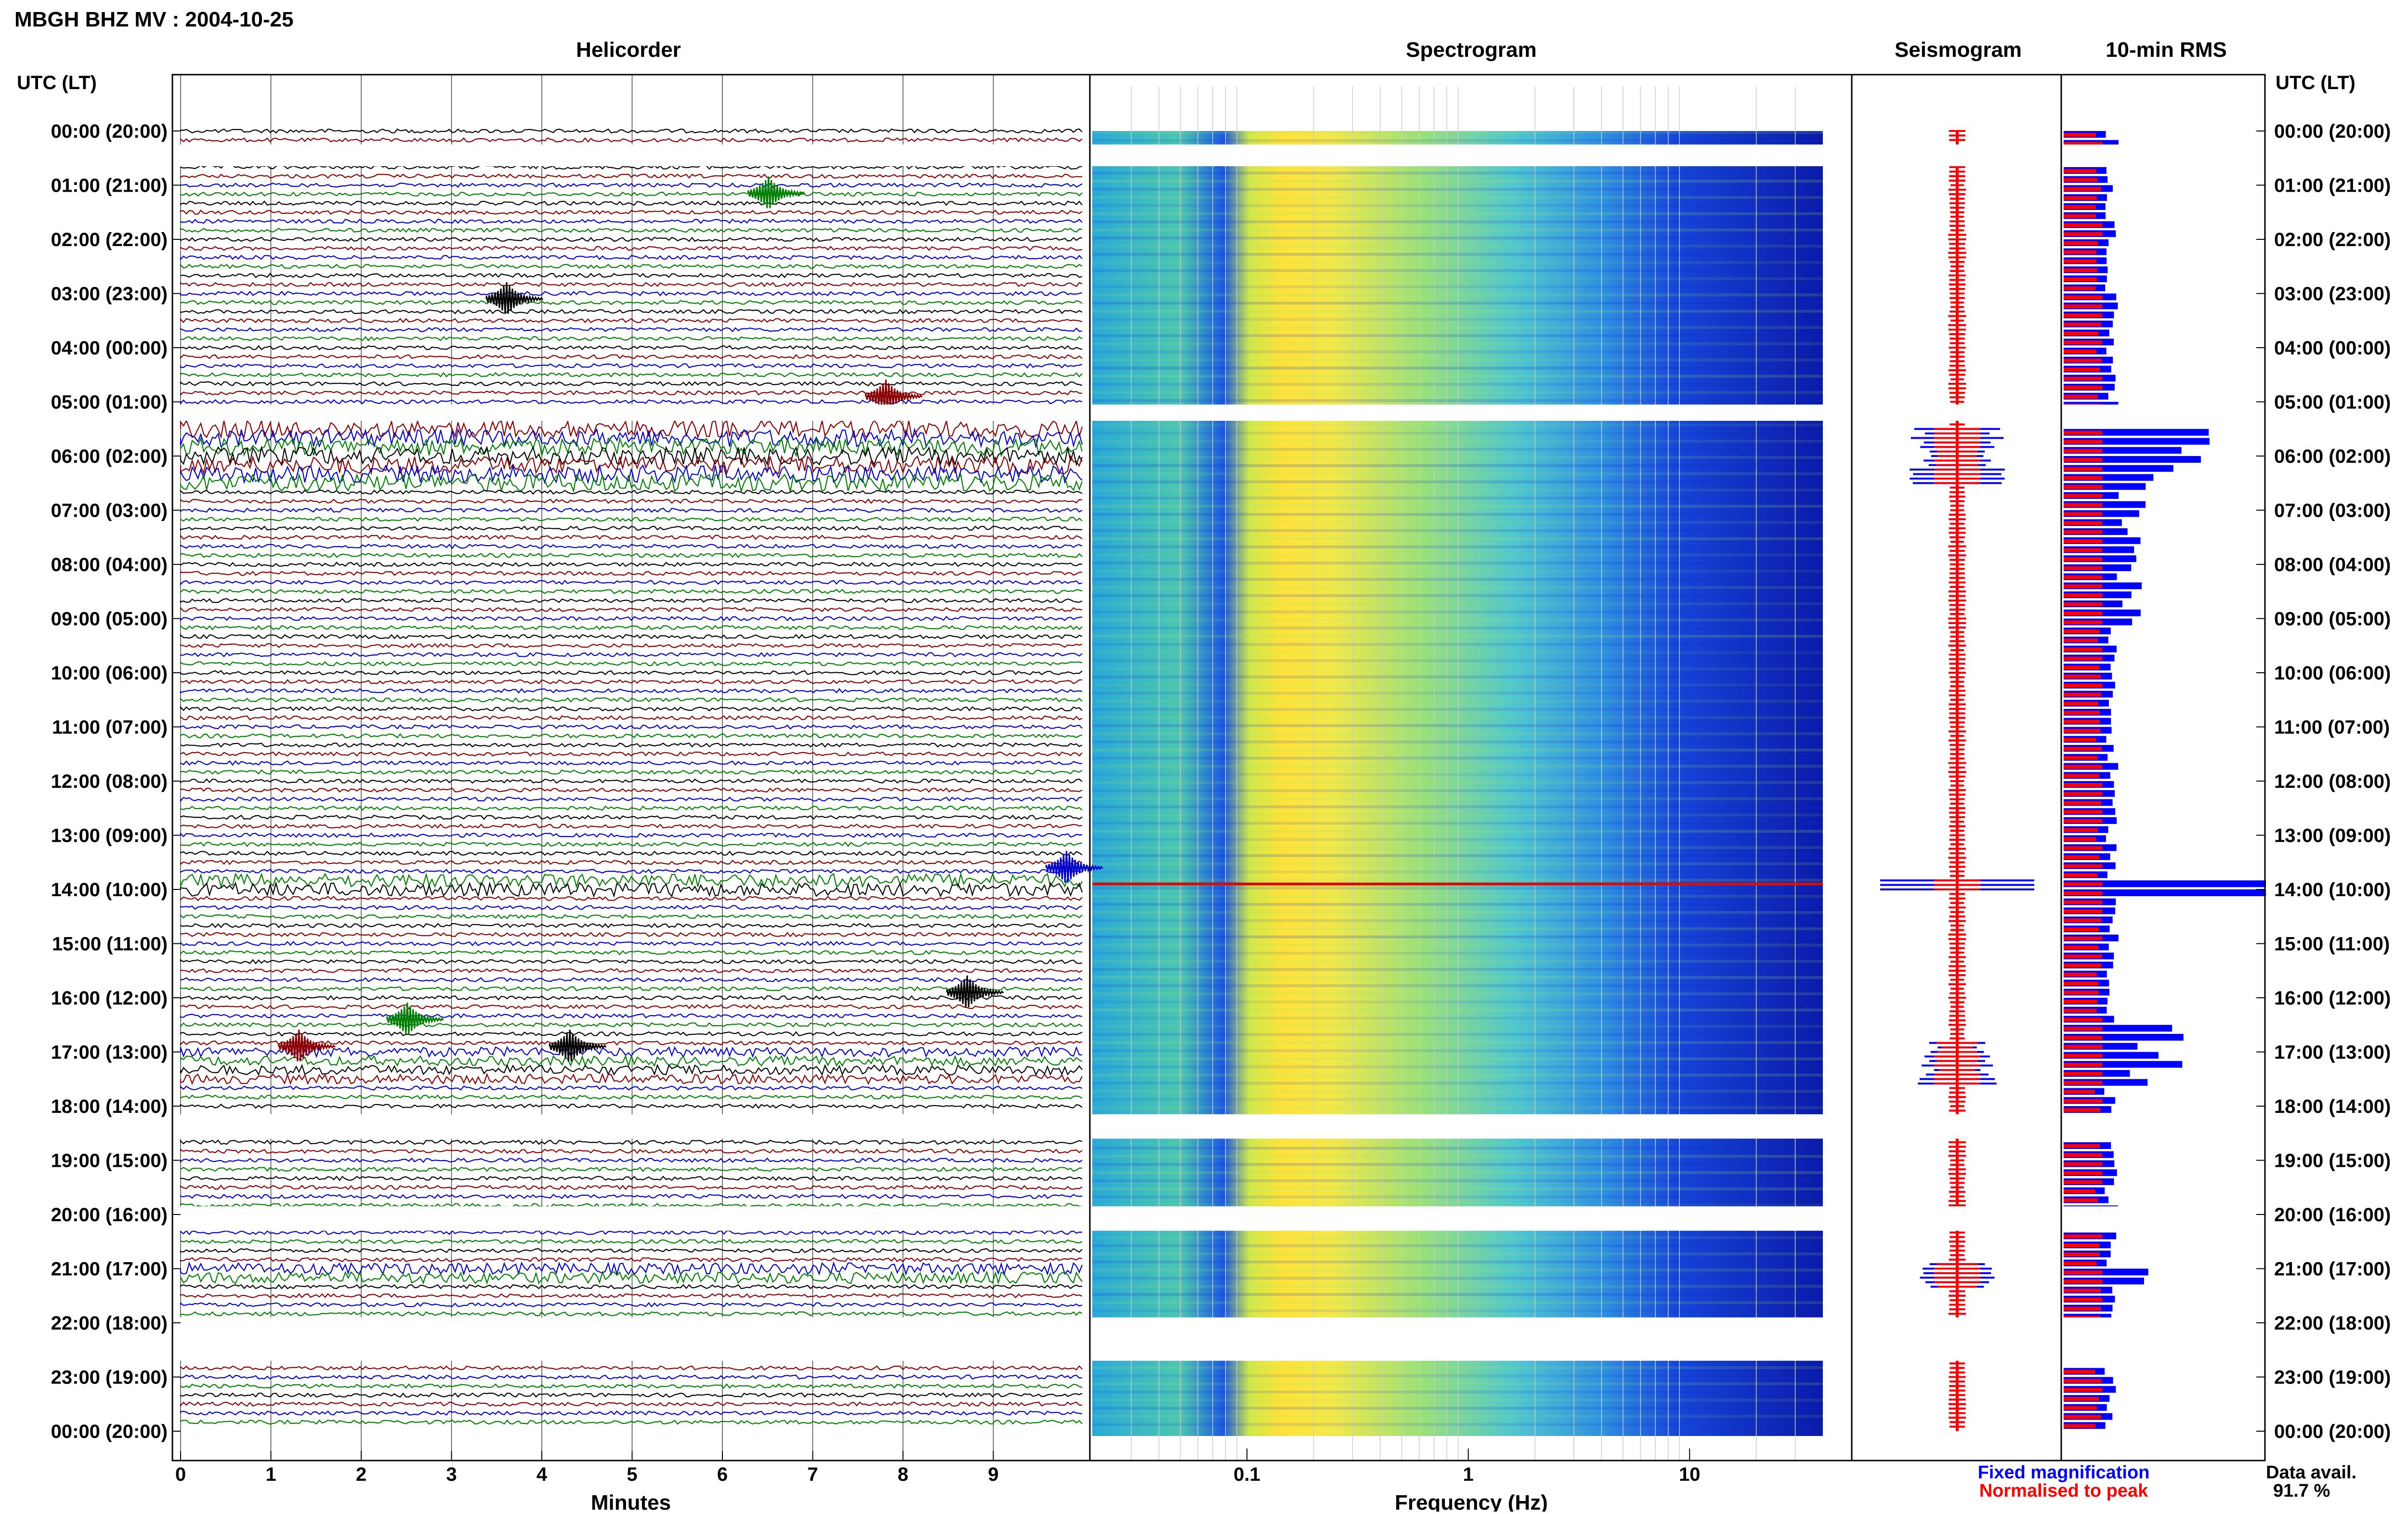 The image size is (2408, 1514). What do you see at coordinates (109, 185) in the screenshot?
I see `hour-label-left: 01:00 (21:00)` at bounding box center [109, 185].